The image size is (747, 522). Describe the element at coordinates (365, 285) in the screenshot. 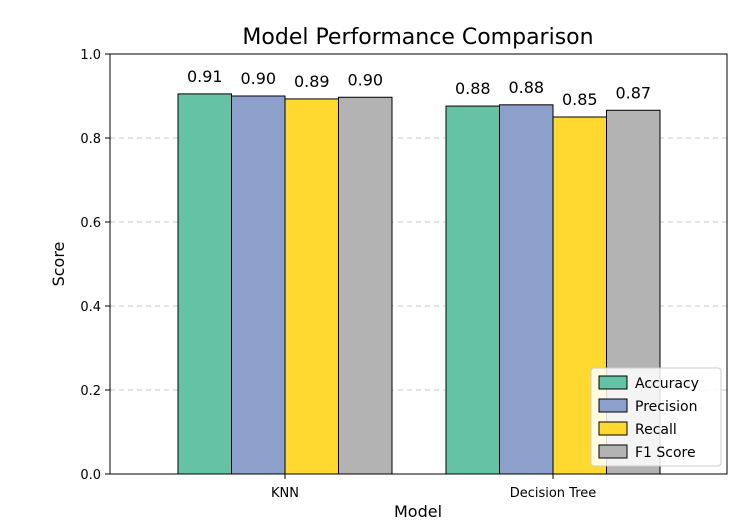

I see `bar-f1-score` at that location.